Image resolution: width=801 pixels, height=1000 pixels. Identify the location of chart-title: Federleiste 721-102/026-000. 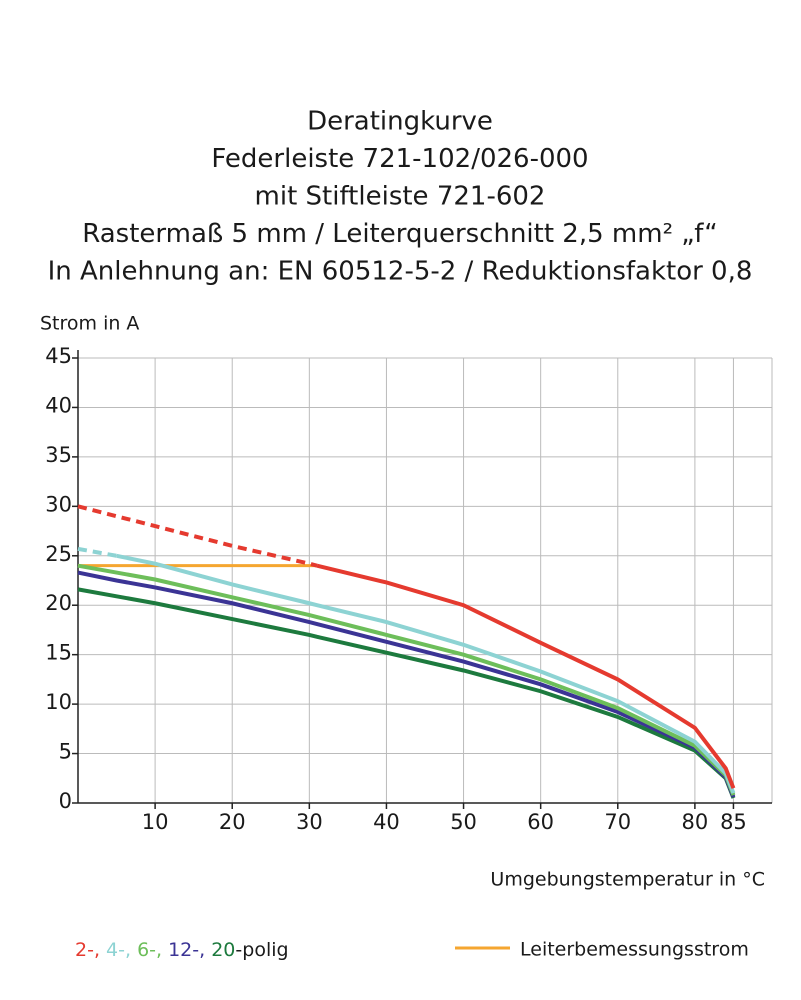
(399, 159).